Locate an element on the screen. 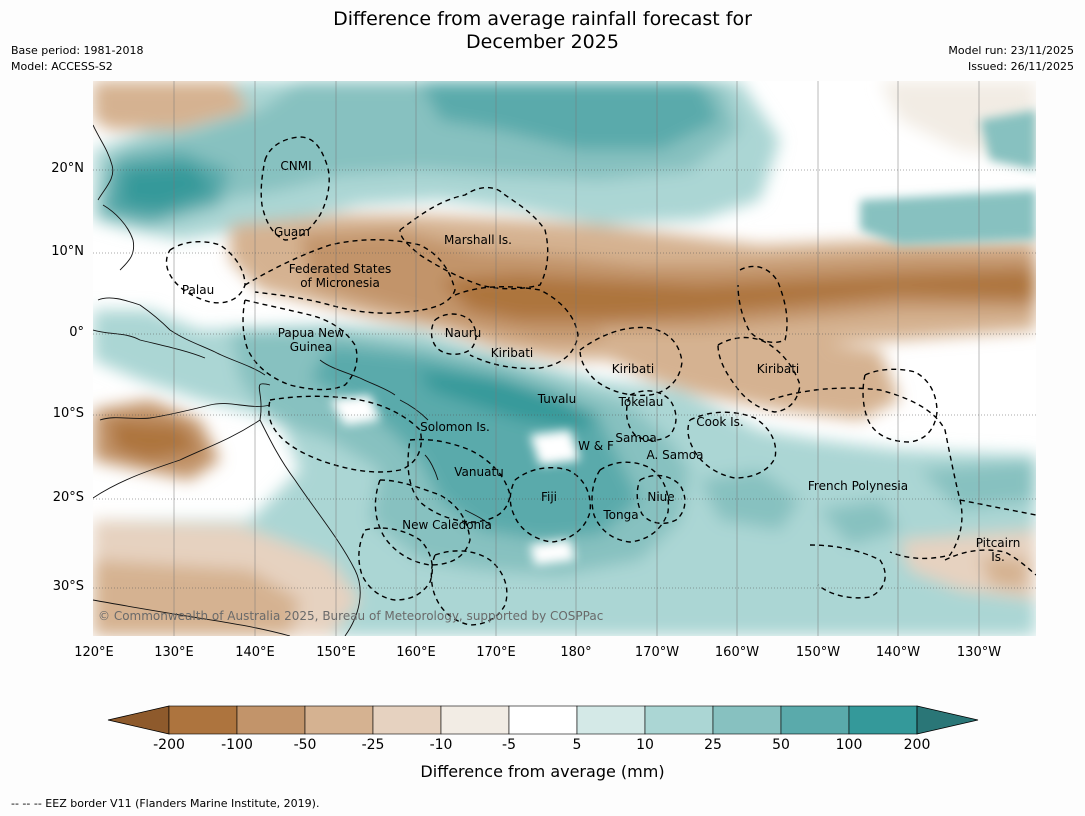 The image size is (1085, 816). colorbar-tick: 100 is located at coordinates (849, 745).